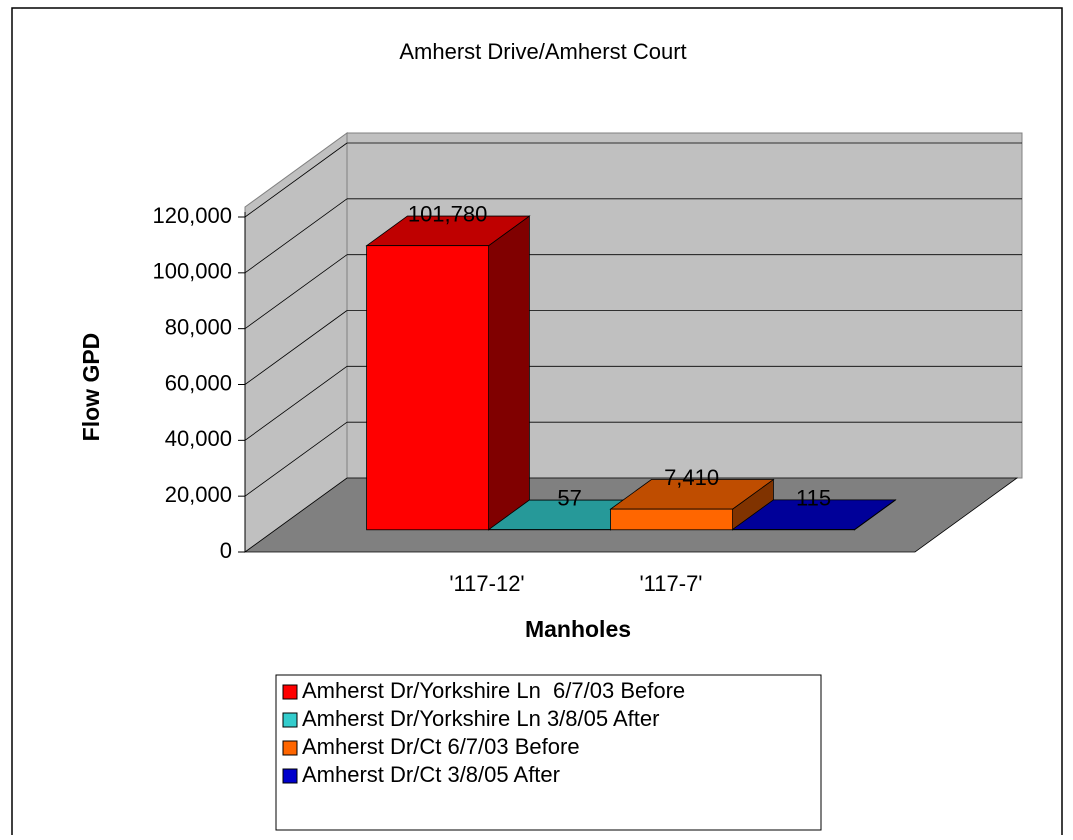  What do you see at coordinates (192, 215) in the screenshot?
I see `y-tick-label: 120,000` at bounding box center [192, 215].